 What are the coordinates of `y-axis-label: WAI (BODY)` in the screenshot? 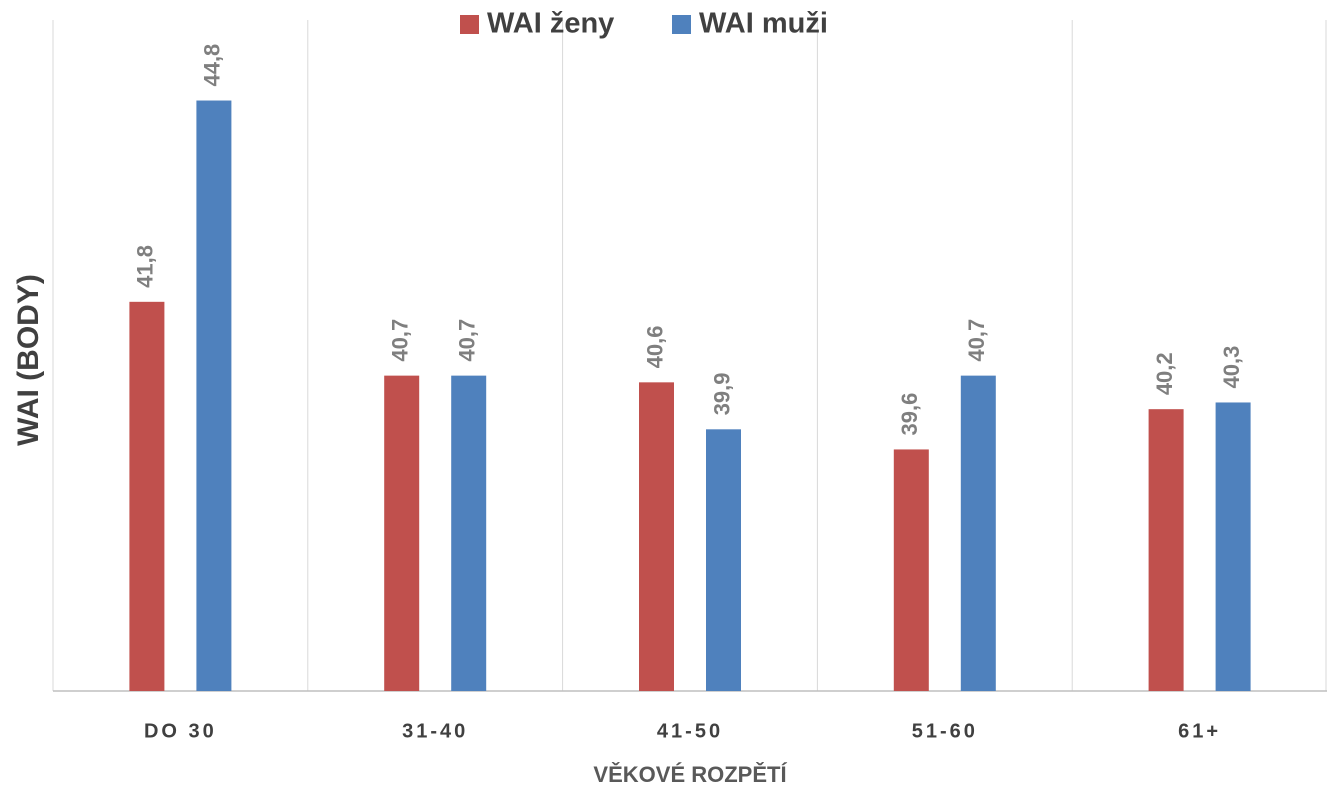 It's located at (28, 360).